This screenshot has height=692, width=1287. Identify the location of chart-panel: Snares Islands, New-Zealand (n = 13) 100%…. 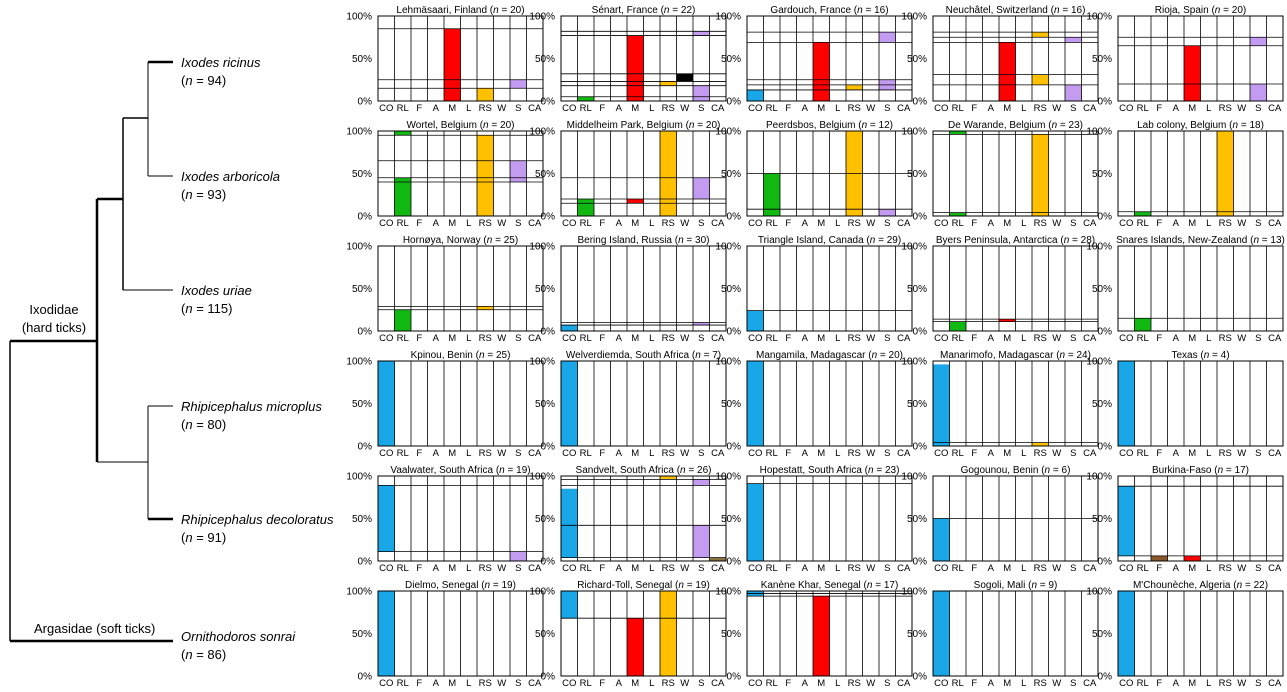
(1185, 289).